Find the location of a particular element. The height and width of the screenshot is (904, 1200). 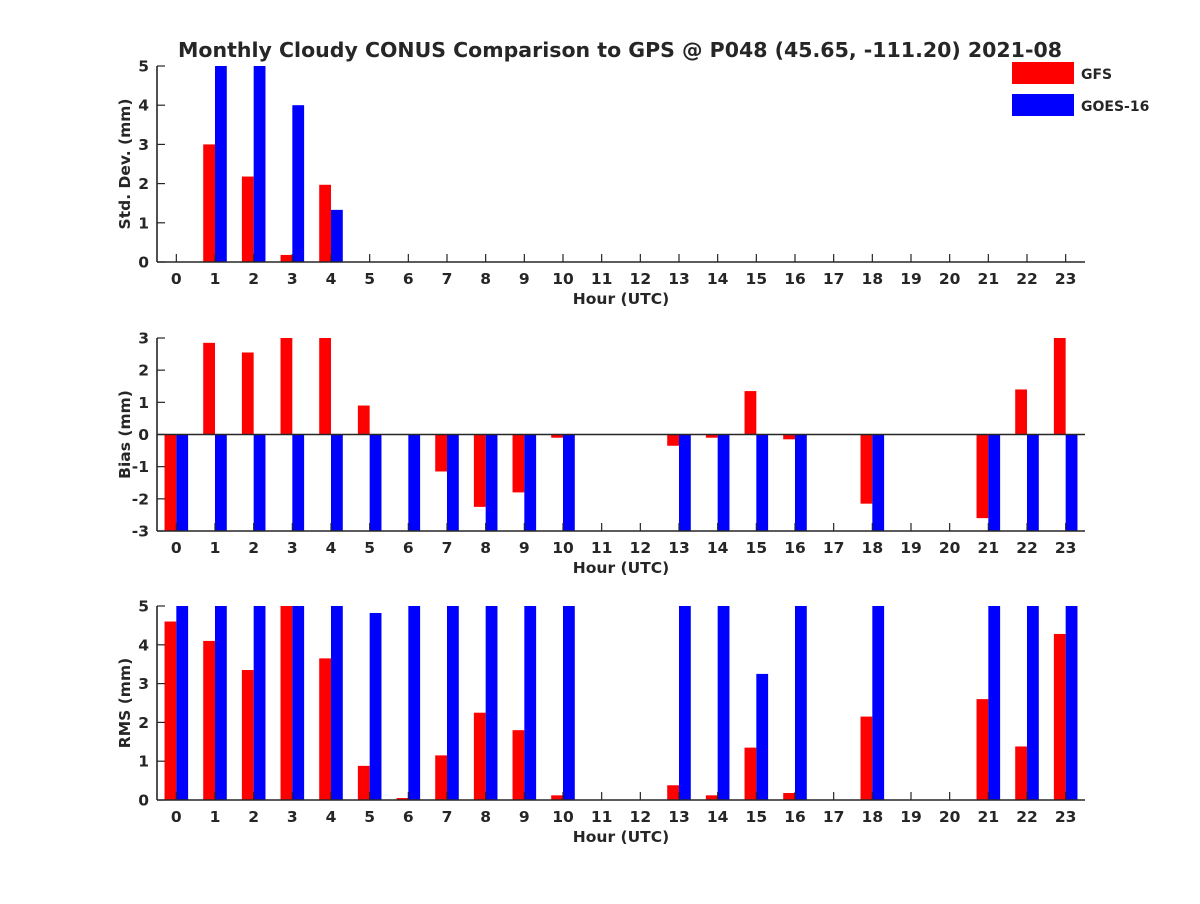

y-axis-label: Bias (mm) is located at coordinates (125, 434).